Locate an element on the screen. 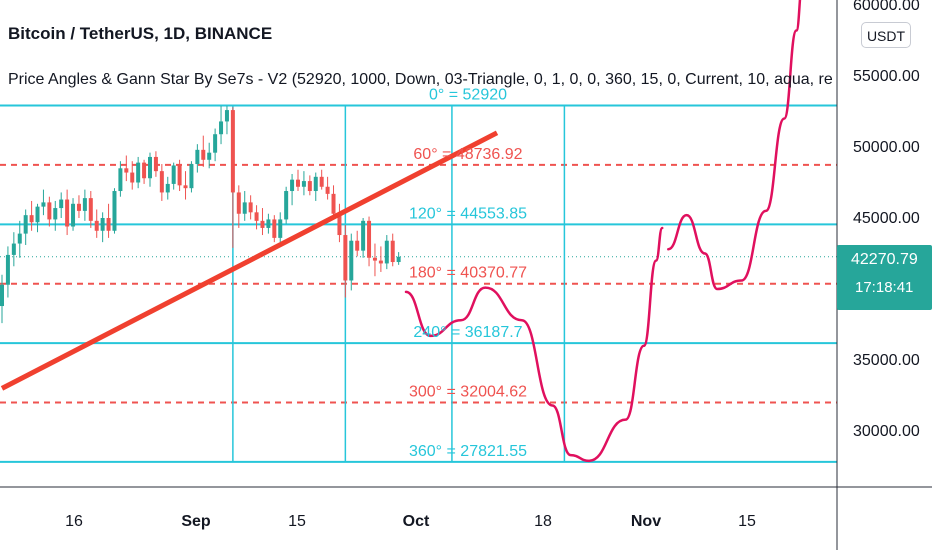 This screenshot has width=932, height=550. current-price-badge: 42270.79 17:18:41 is located at coordinates (884, 277).